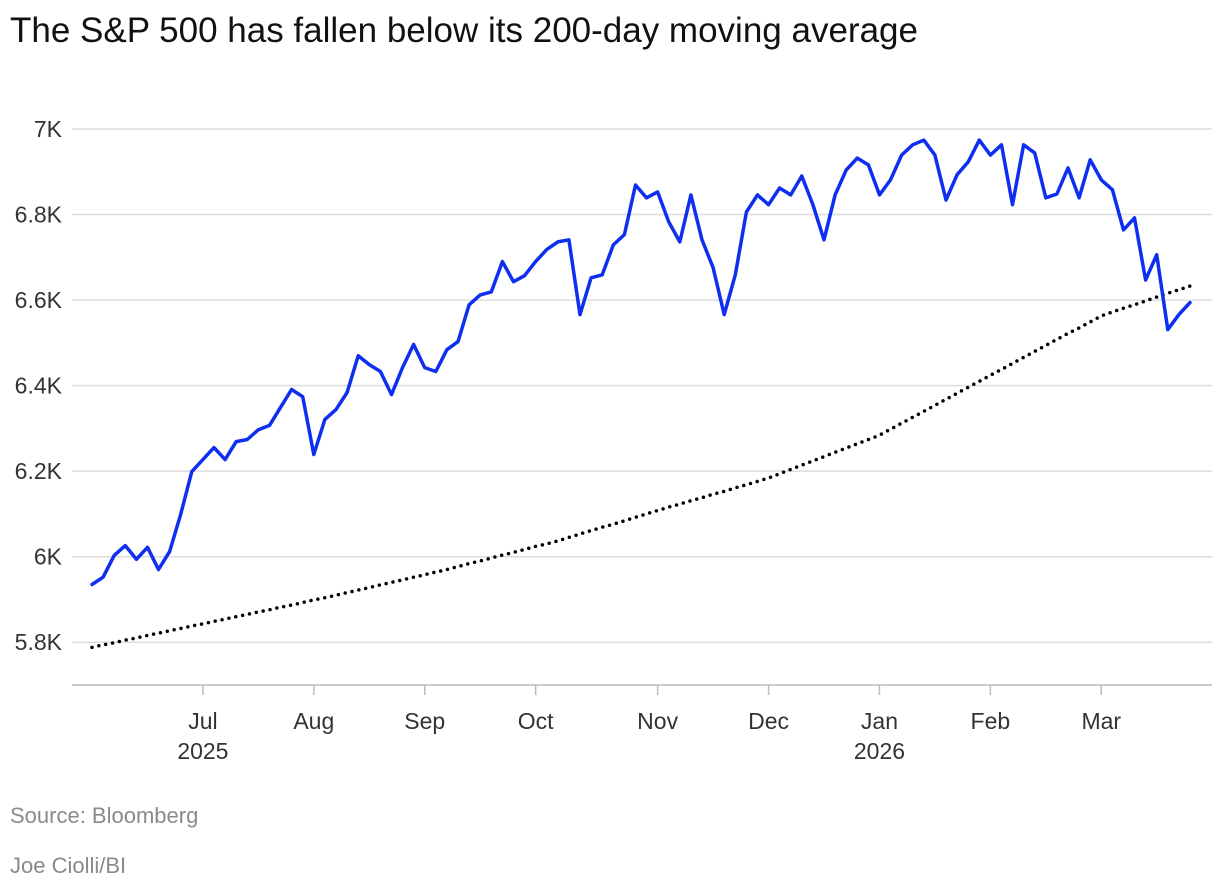  I want to click on x-tick-label: Feb, so click(991, 721).